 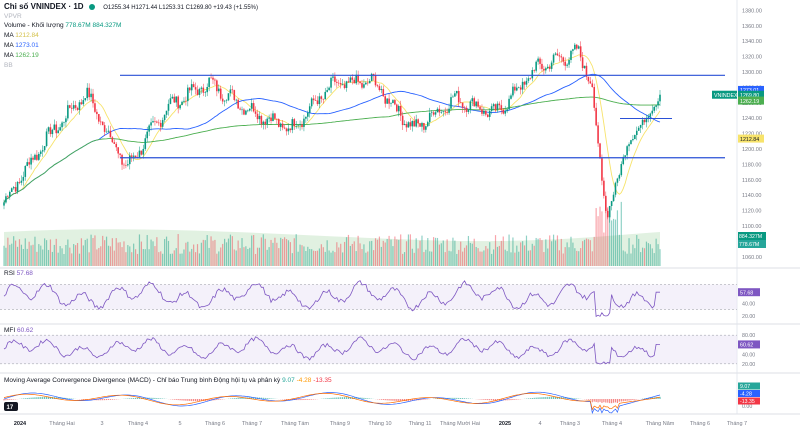 I want to click on macd-value-tag, so click(x=749, y=401).